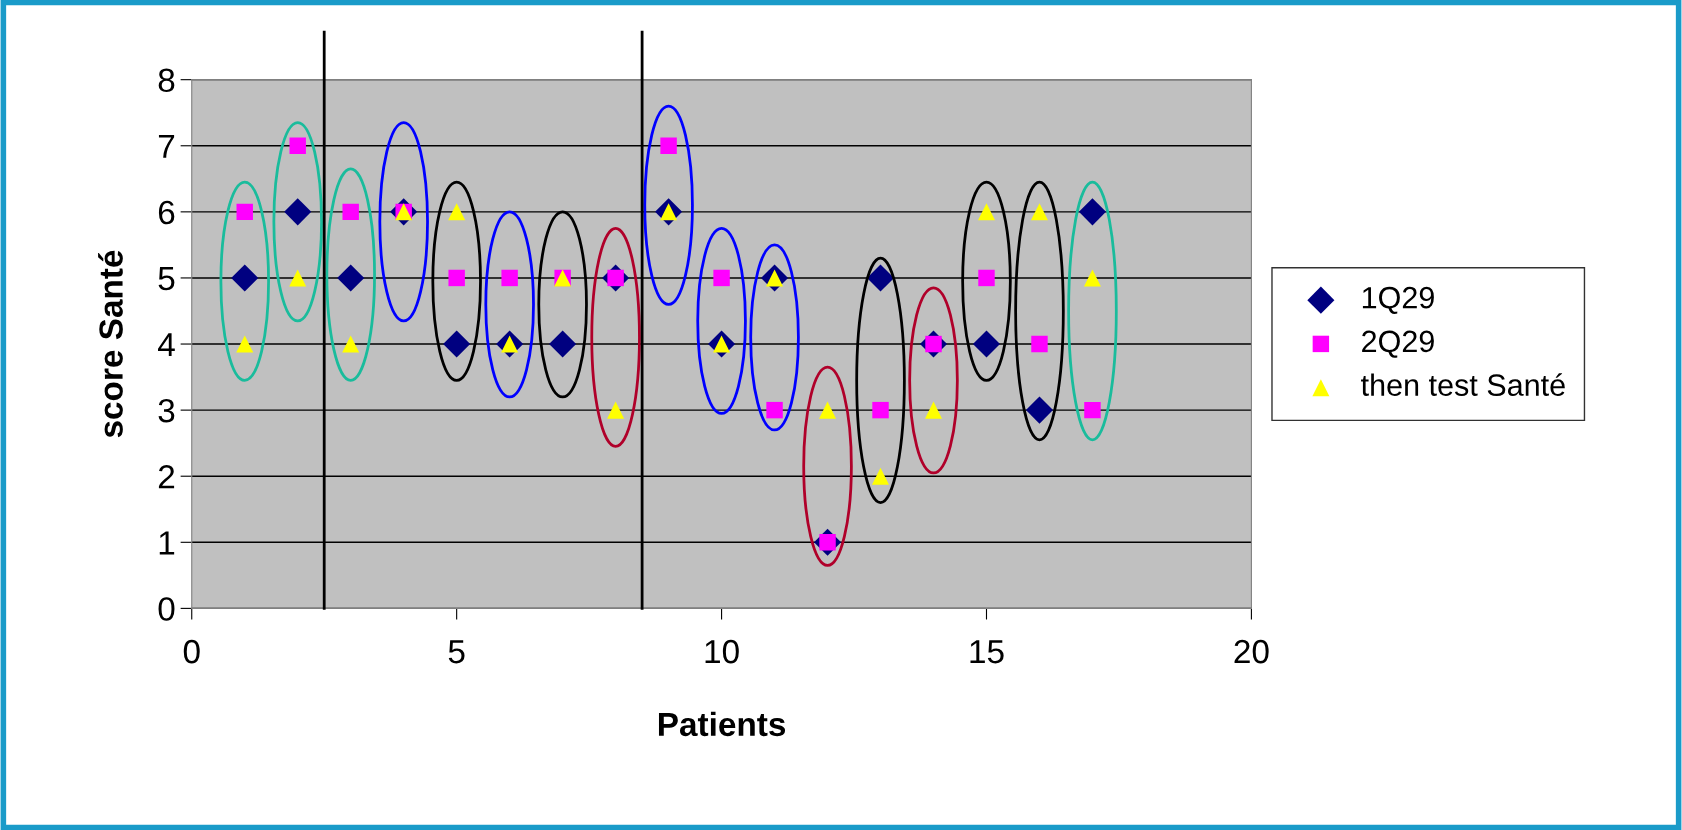  I want to click on x-tick-label: 10, so click(722, 651).